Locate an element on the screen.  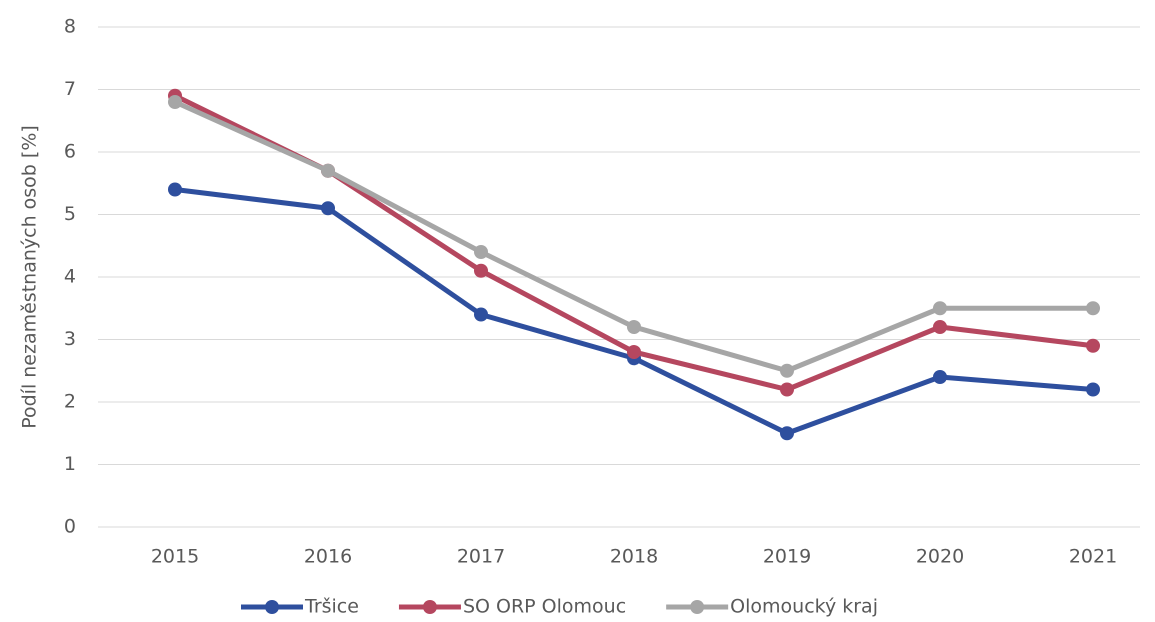
legend-item: SO ORP Olomouc is located at coordinates (512, 607).